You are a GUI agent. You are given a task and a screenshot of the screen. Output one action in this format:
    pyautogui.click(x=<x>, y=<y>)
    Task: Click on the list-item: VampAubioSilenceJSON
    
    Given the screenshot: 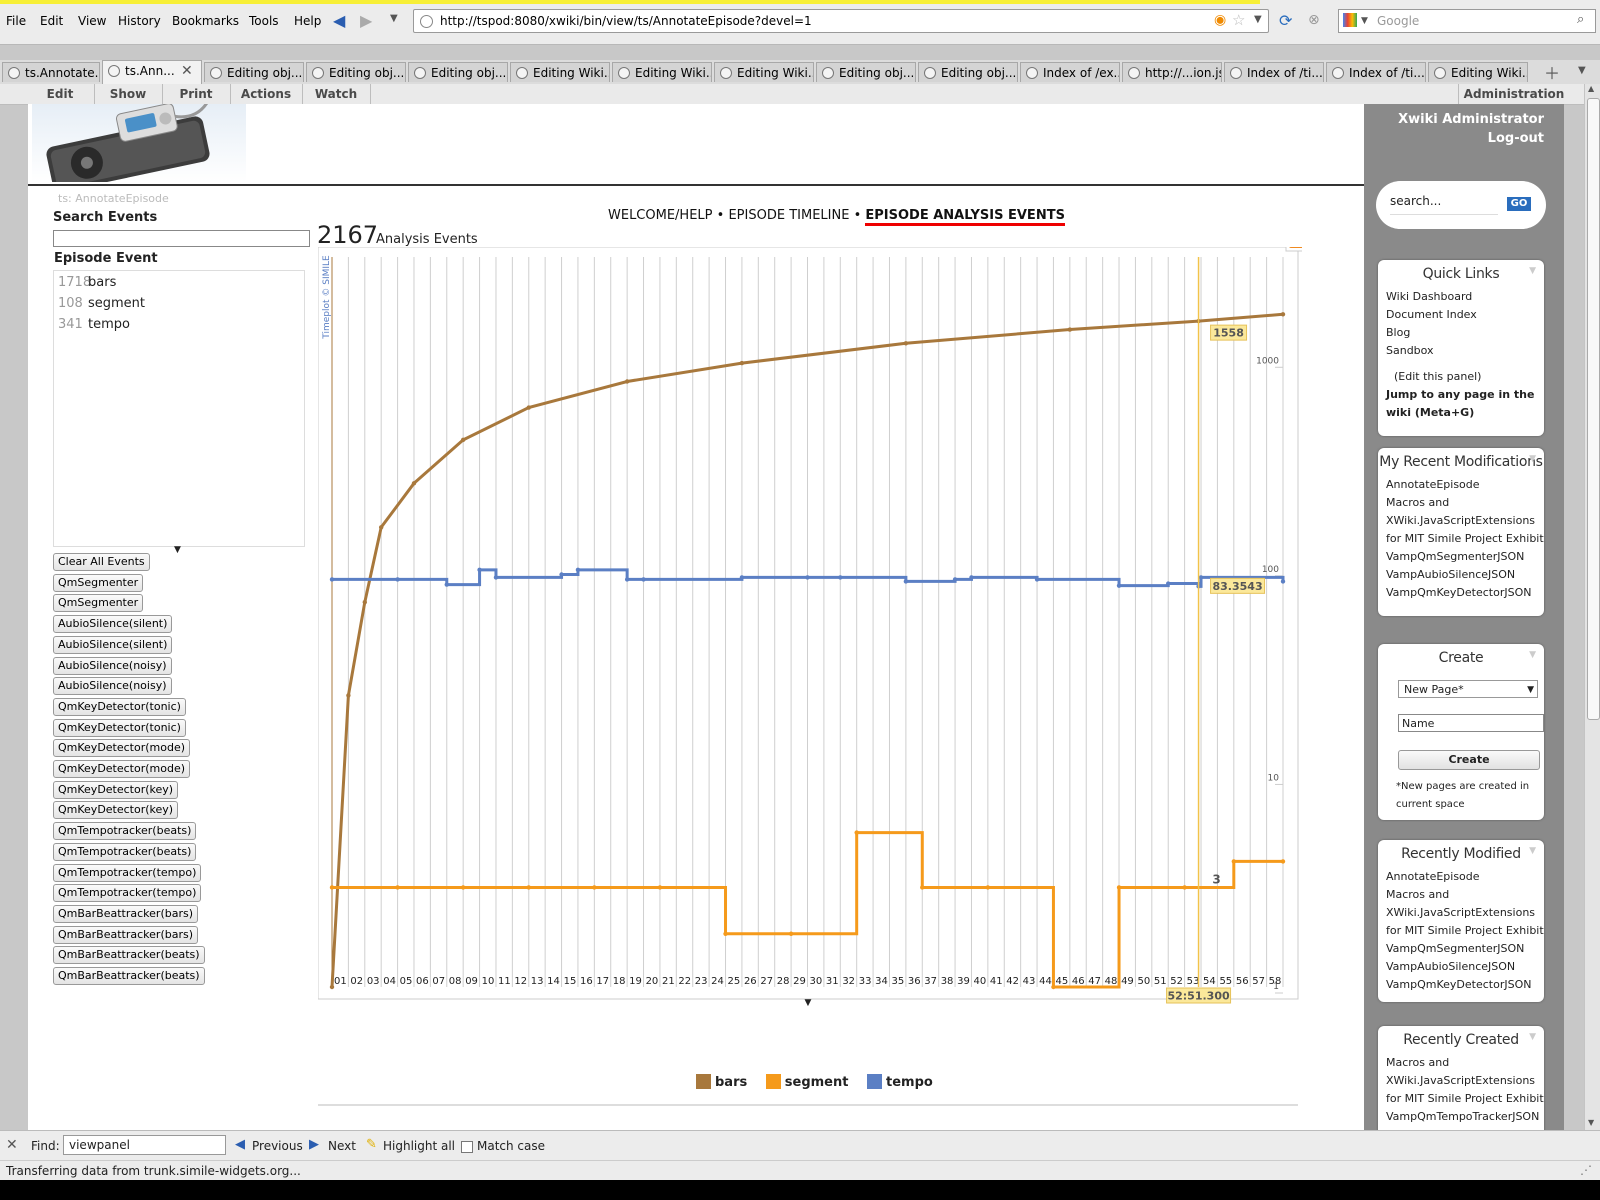 What is the action you would take?
    pyautogui.click(x=1451, y=574)
    